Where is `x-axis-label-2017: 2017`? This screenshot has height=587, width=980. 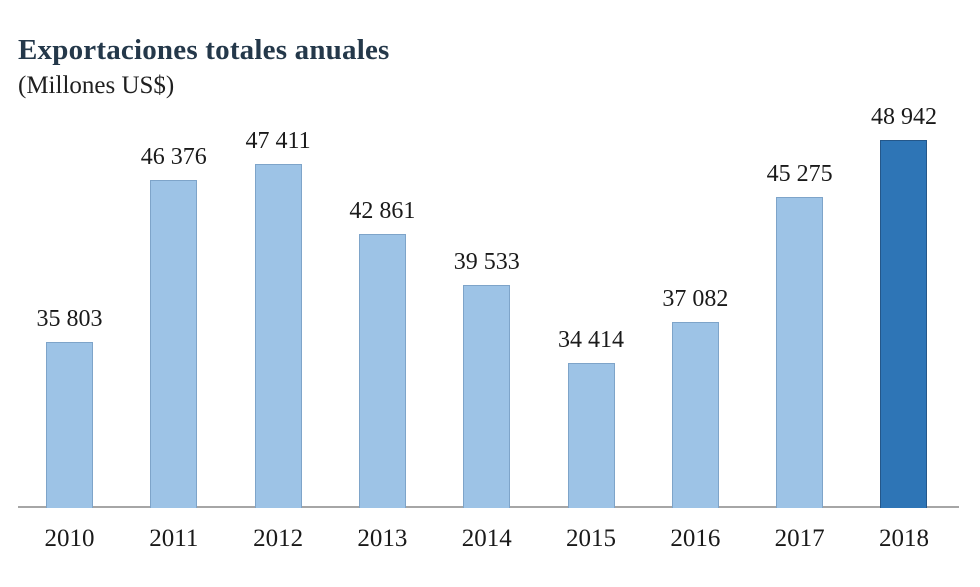 x-axis-label-2017: 2017 is located at coordinates (799, 538).